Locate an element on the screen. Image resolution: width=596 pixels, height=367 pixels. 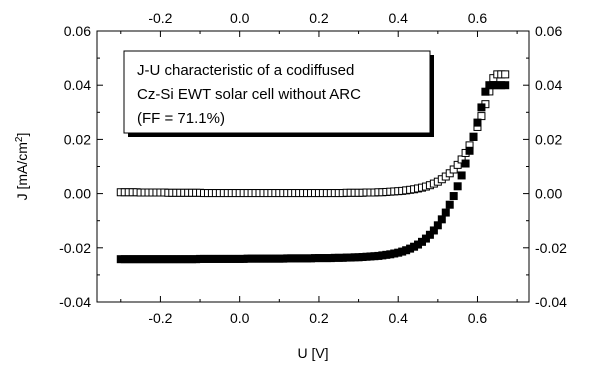
x-tick-label-bottom: 0.0 is located at coordinates (240, 318).